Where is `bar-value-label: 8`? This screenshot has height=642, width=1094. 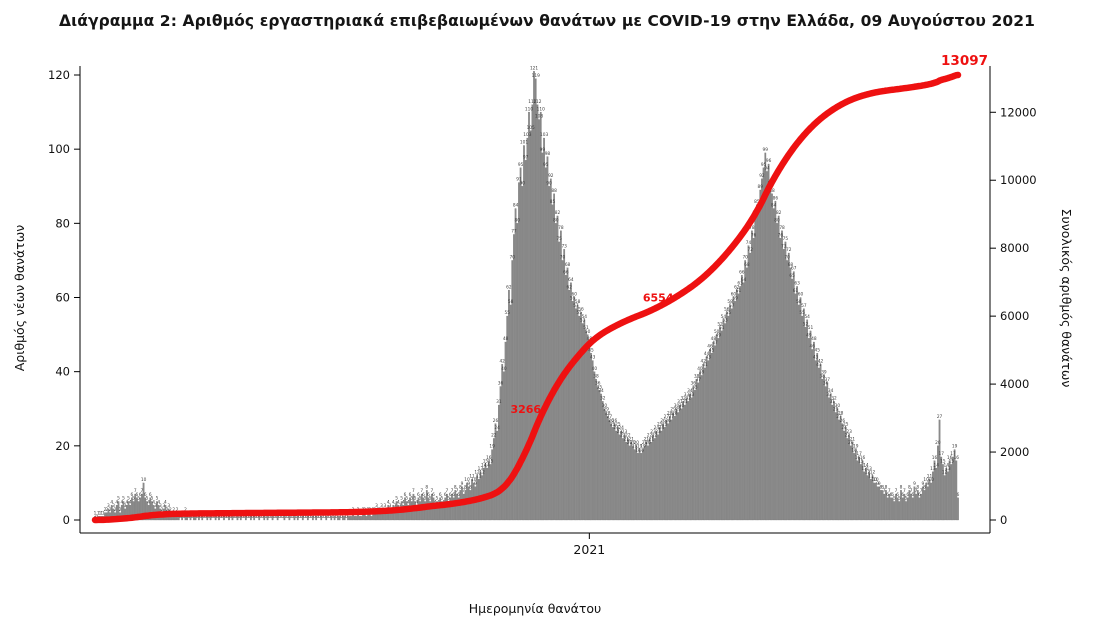 bar-value-label: 8 is located at coordinates (882, 488).